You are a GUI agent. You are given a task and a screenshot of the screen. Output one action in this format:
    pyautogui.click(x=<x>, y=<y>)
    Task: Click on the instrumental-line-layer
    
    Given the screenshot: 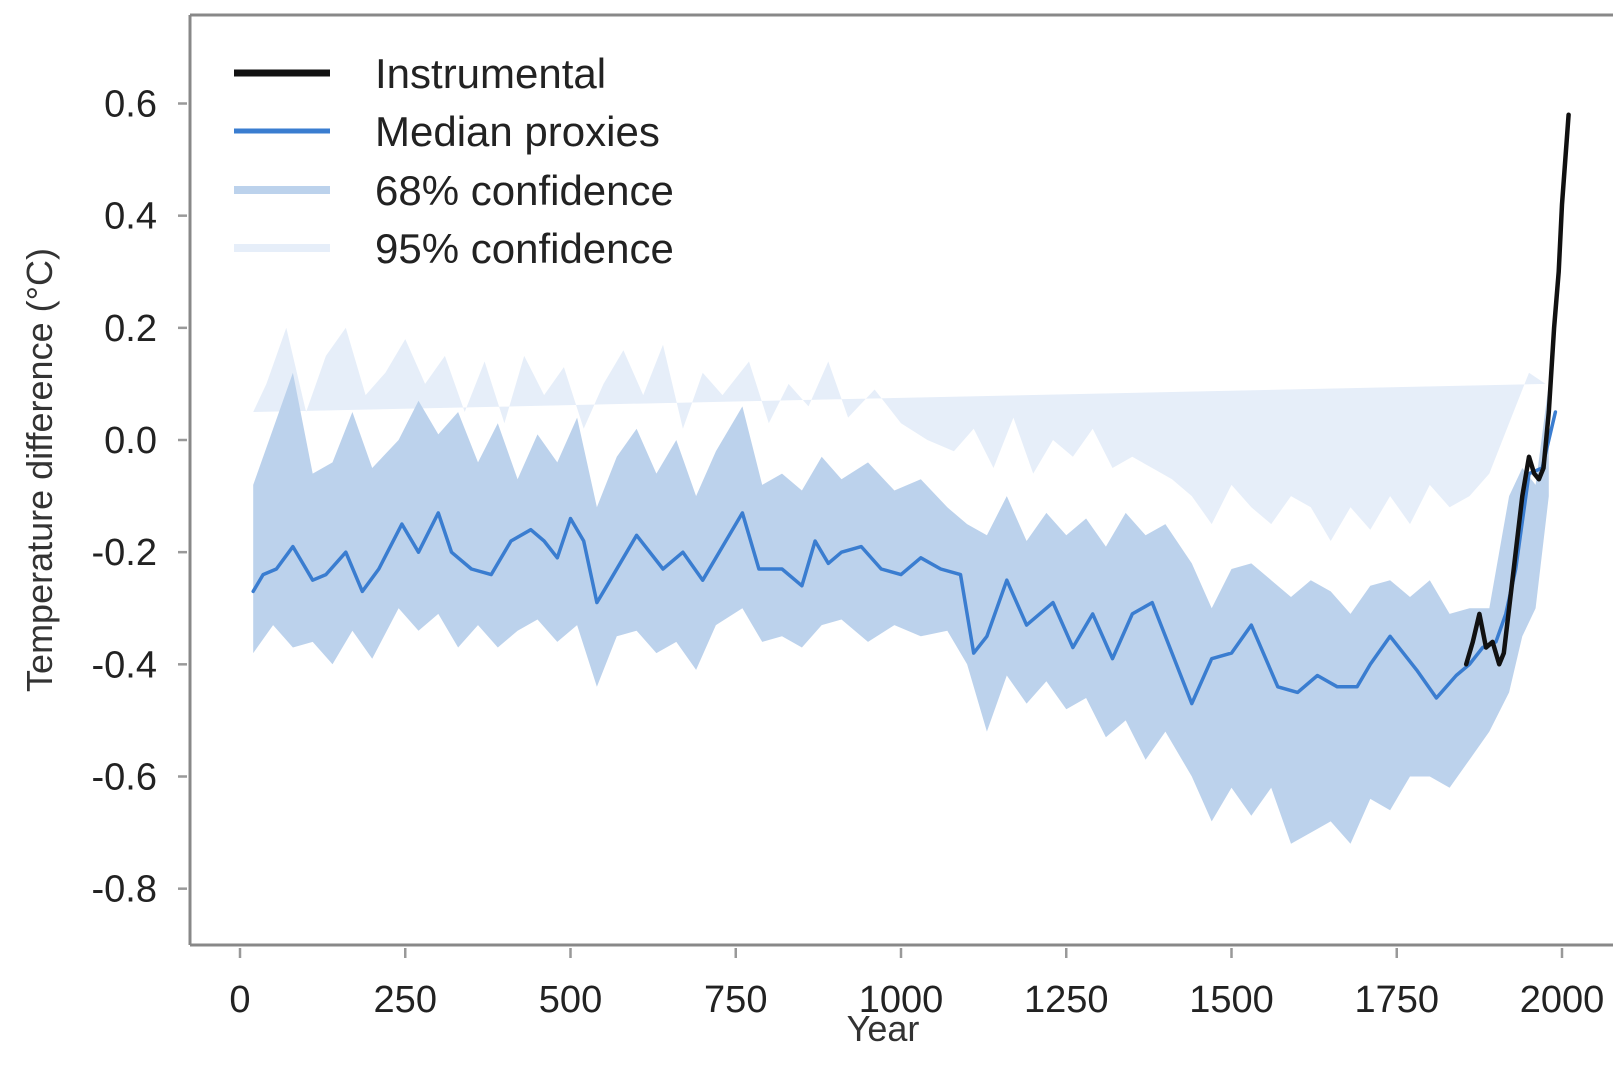 What is the action you would take?
    pyautogui.click(x=1517, y=389)
    